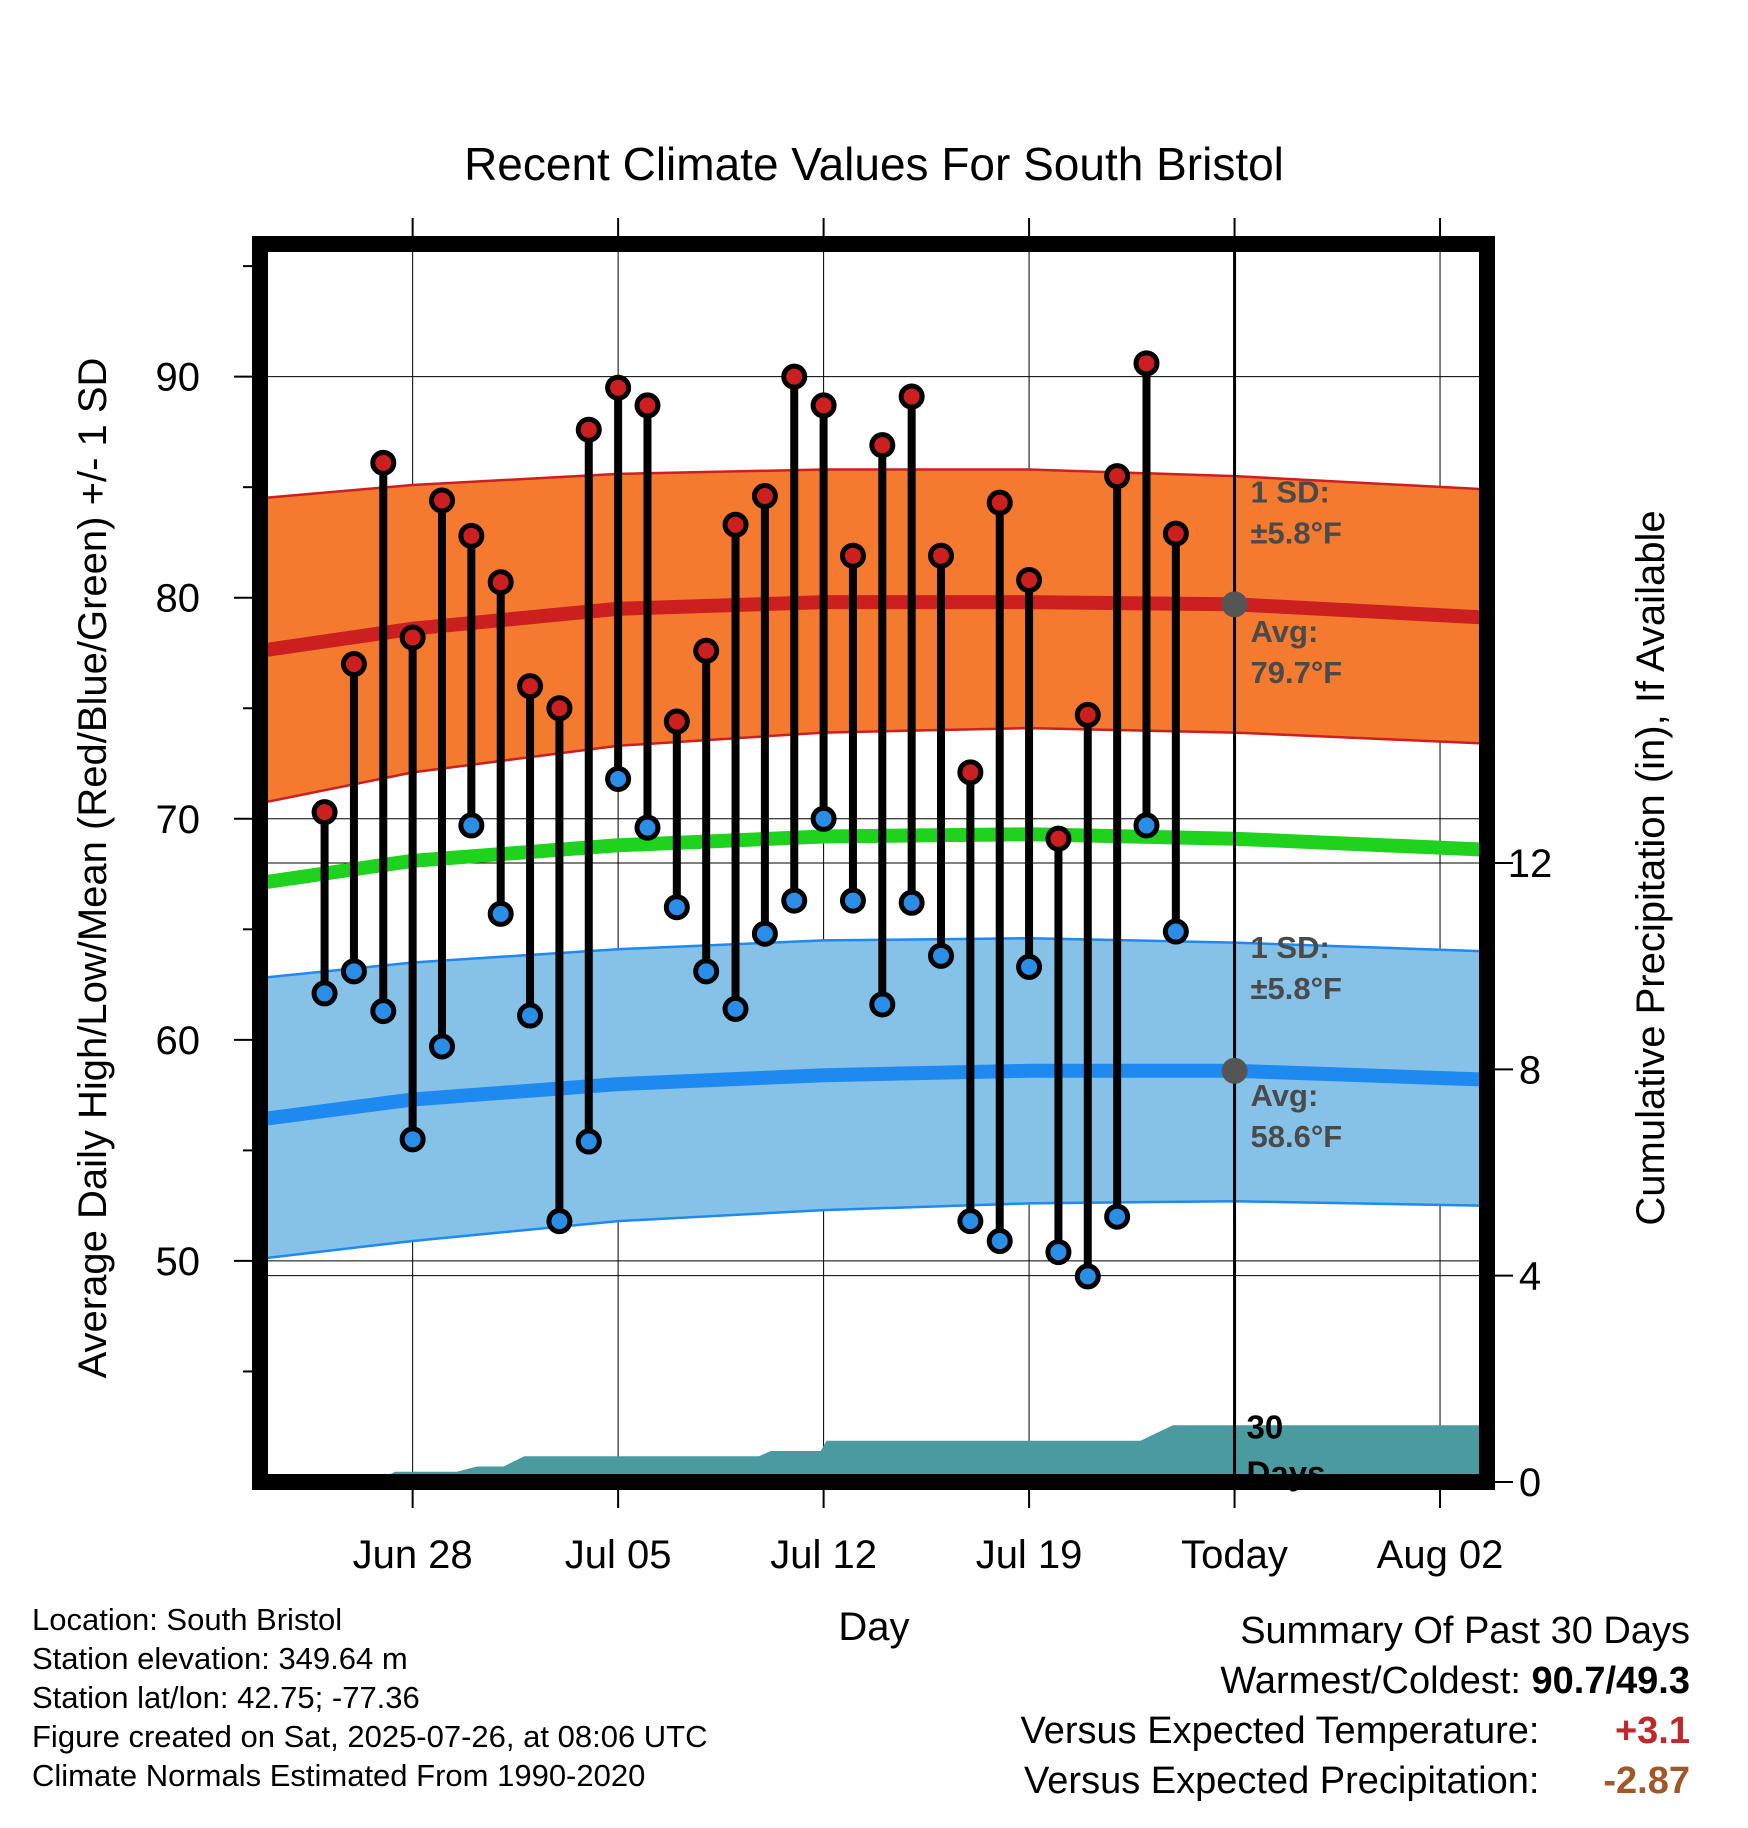 This screenshot has height=1828, width=1748. Describe the element at coordinates (618, 1555) in the screenshot. I see `x-tick-label: Jul 05` at that location.